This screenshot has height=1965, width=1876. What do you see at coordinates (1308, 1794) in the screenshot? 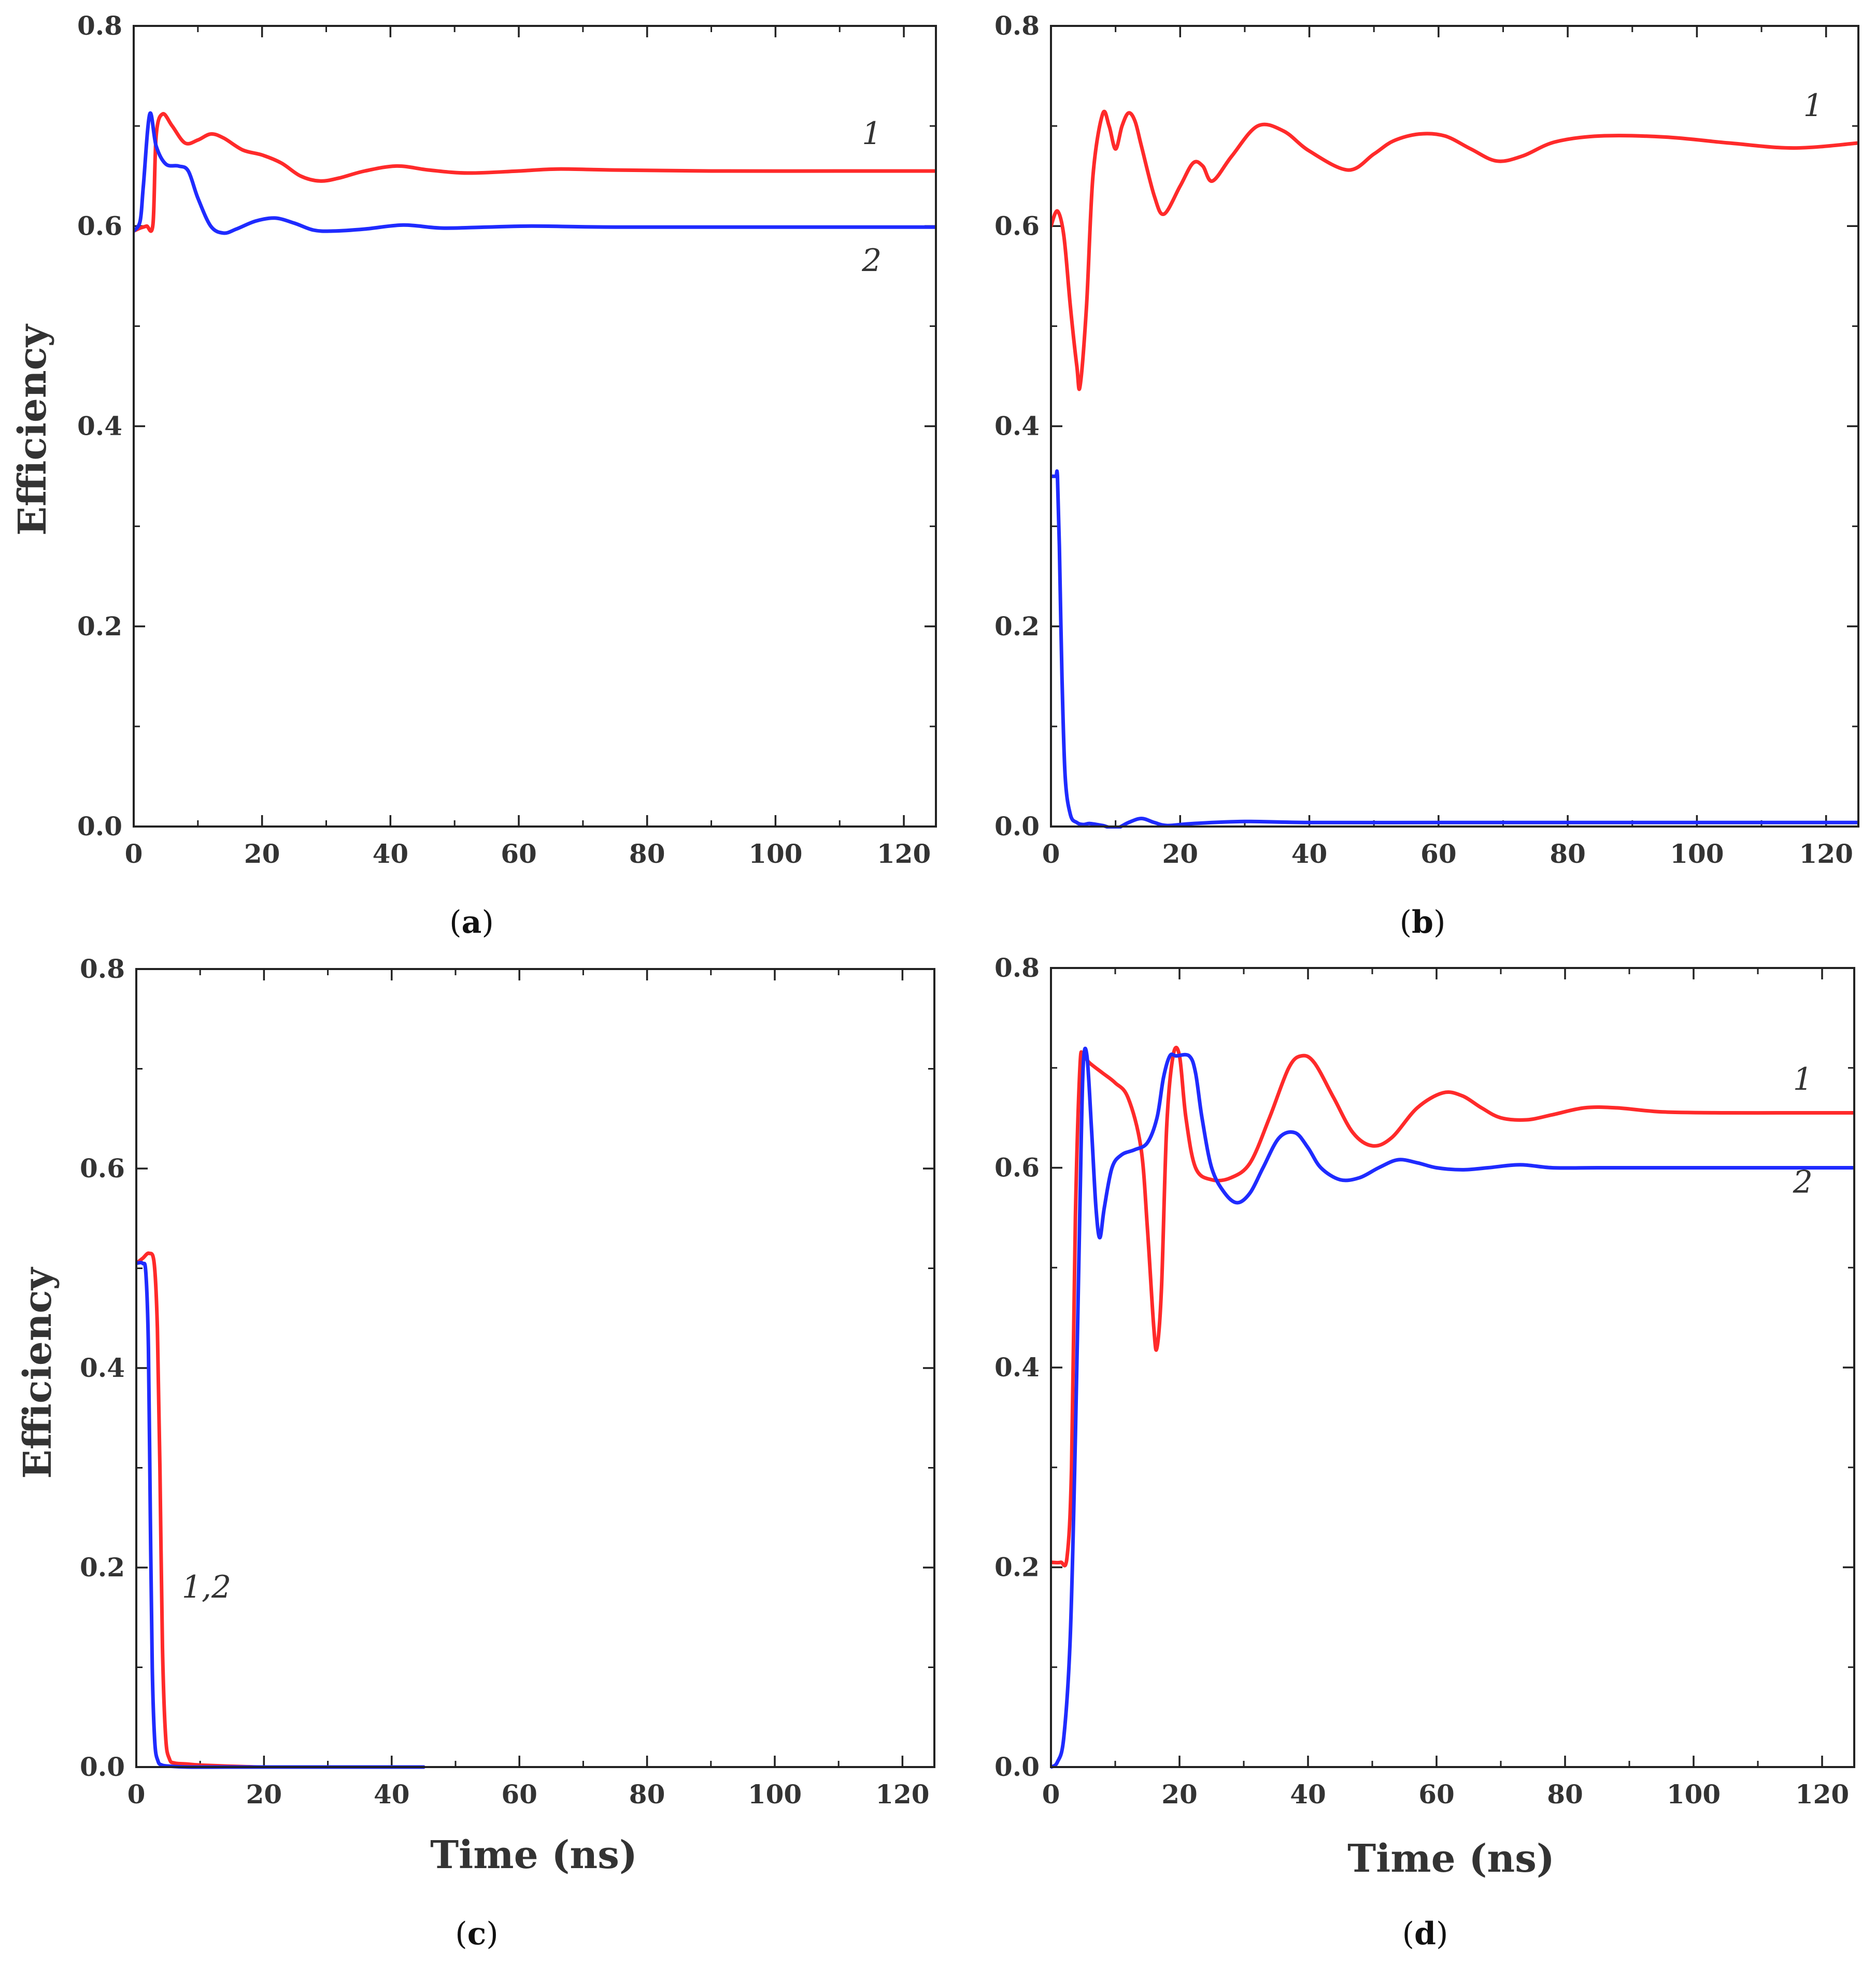
I see `panel-d-x-tick-label: 40` at bounding box center [1308, 1794].